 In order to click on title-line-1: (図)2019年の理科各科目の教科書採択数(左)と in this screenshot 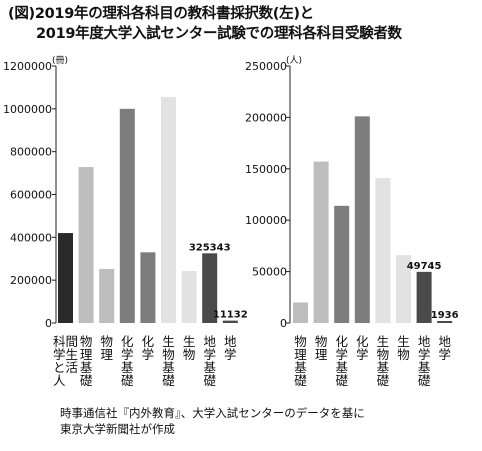, I will do `click(161, 14)`.